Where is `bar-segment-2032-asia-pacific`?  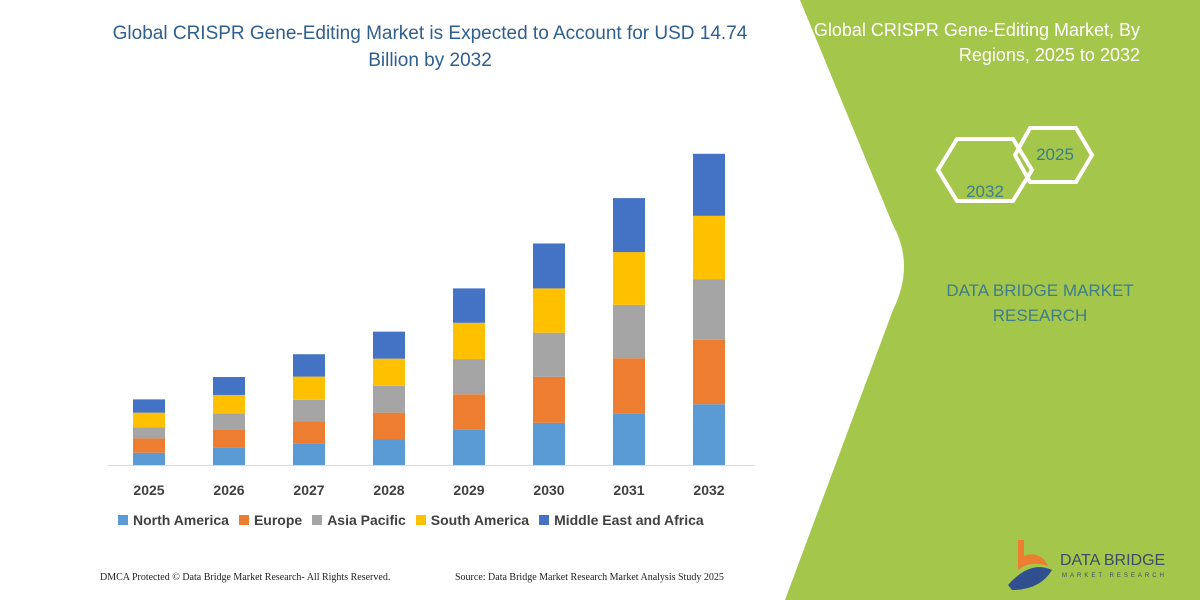
bar-segment-2032-asia-pacific is located at coordinates (709, 309).